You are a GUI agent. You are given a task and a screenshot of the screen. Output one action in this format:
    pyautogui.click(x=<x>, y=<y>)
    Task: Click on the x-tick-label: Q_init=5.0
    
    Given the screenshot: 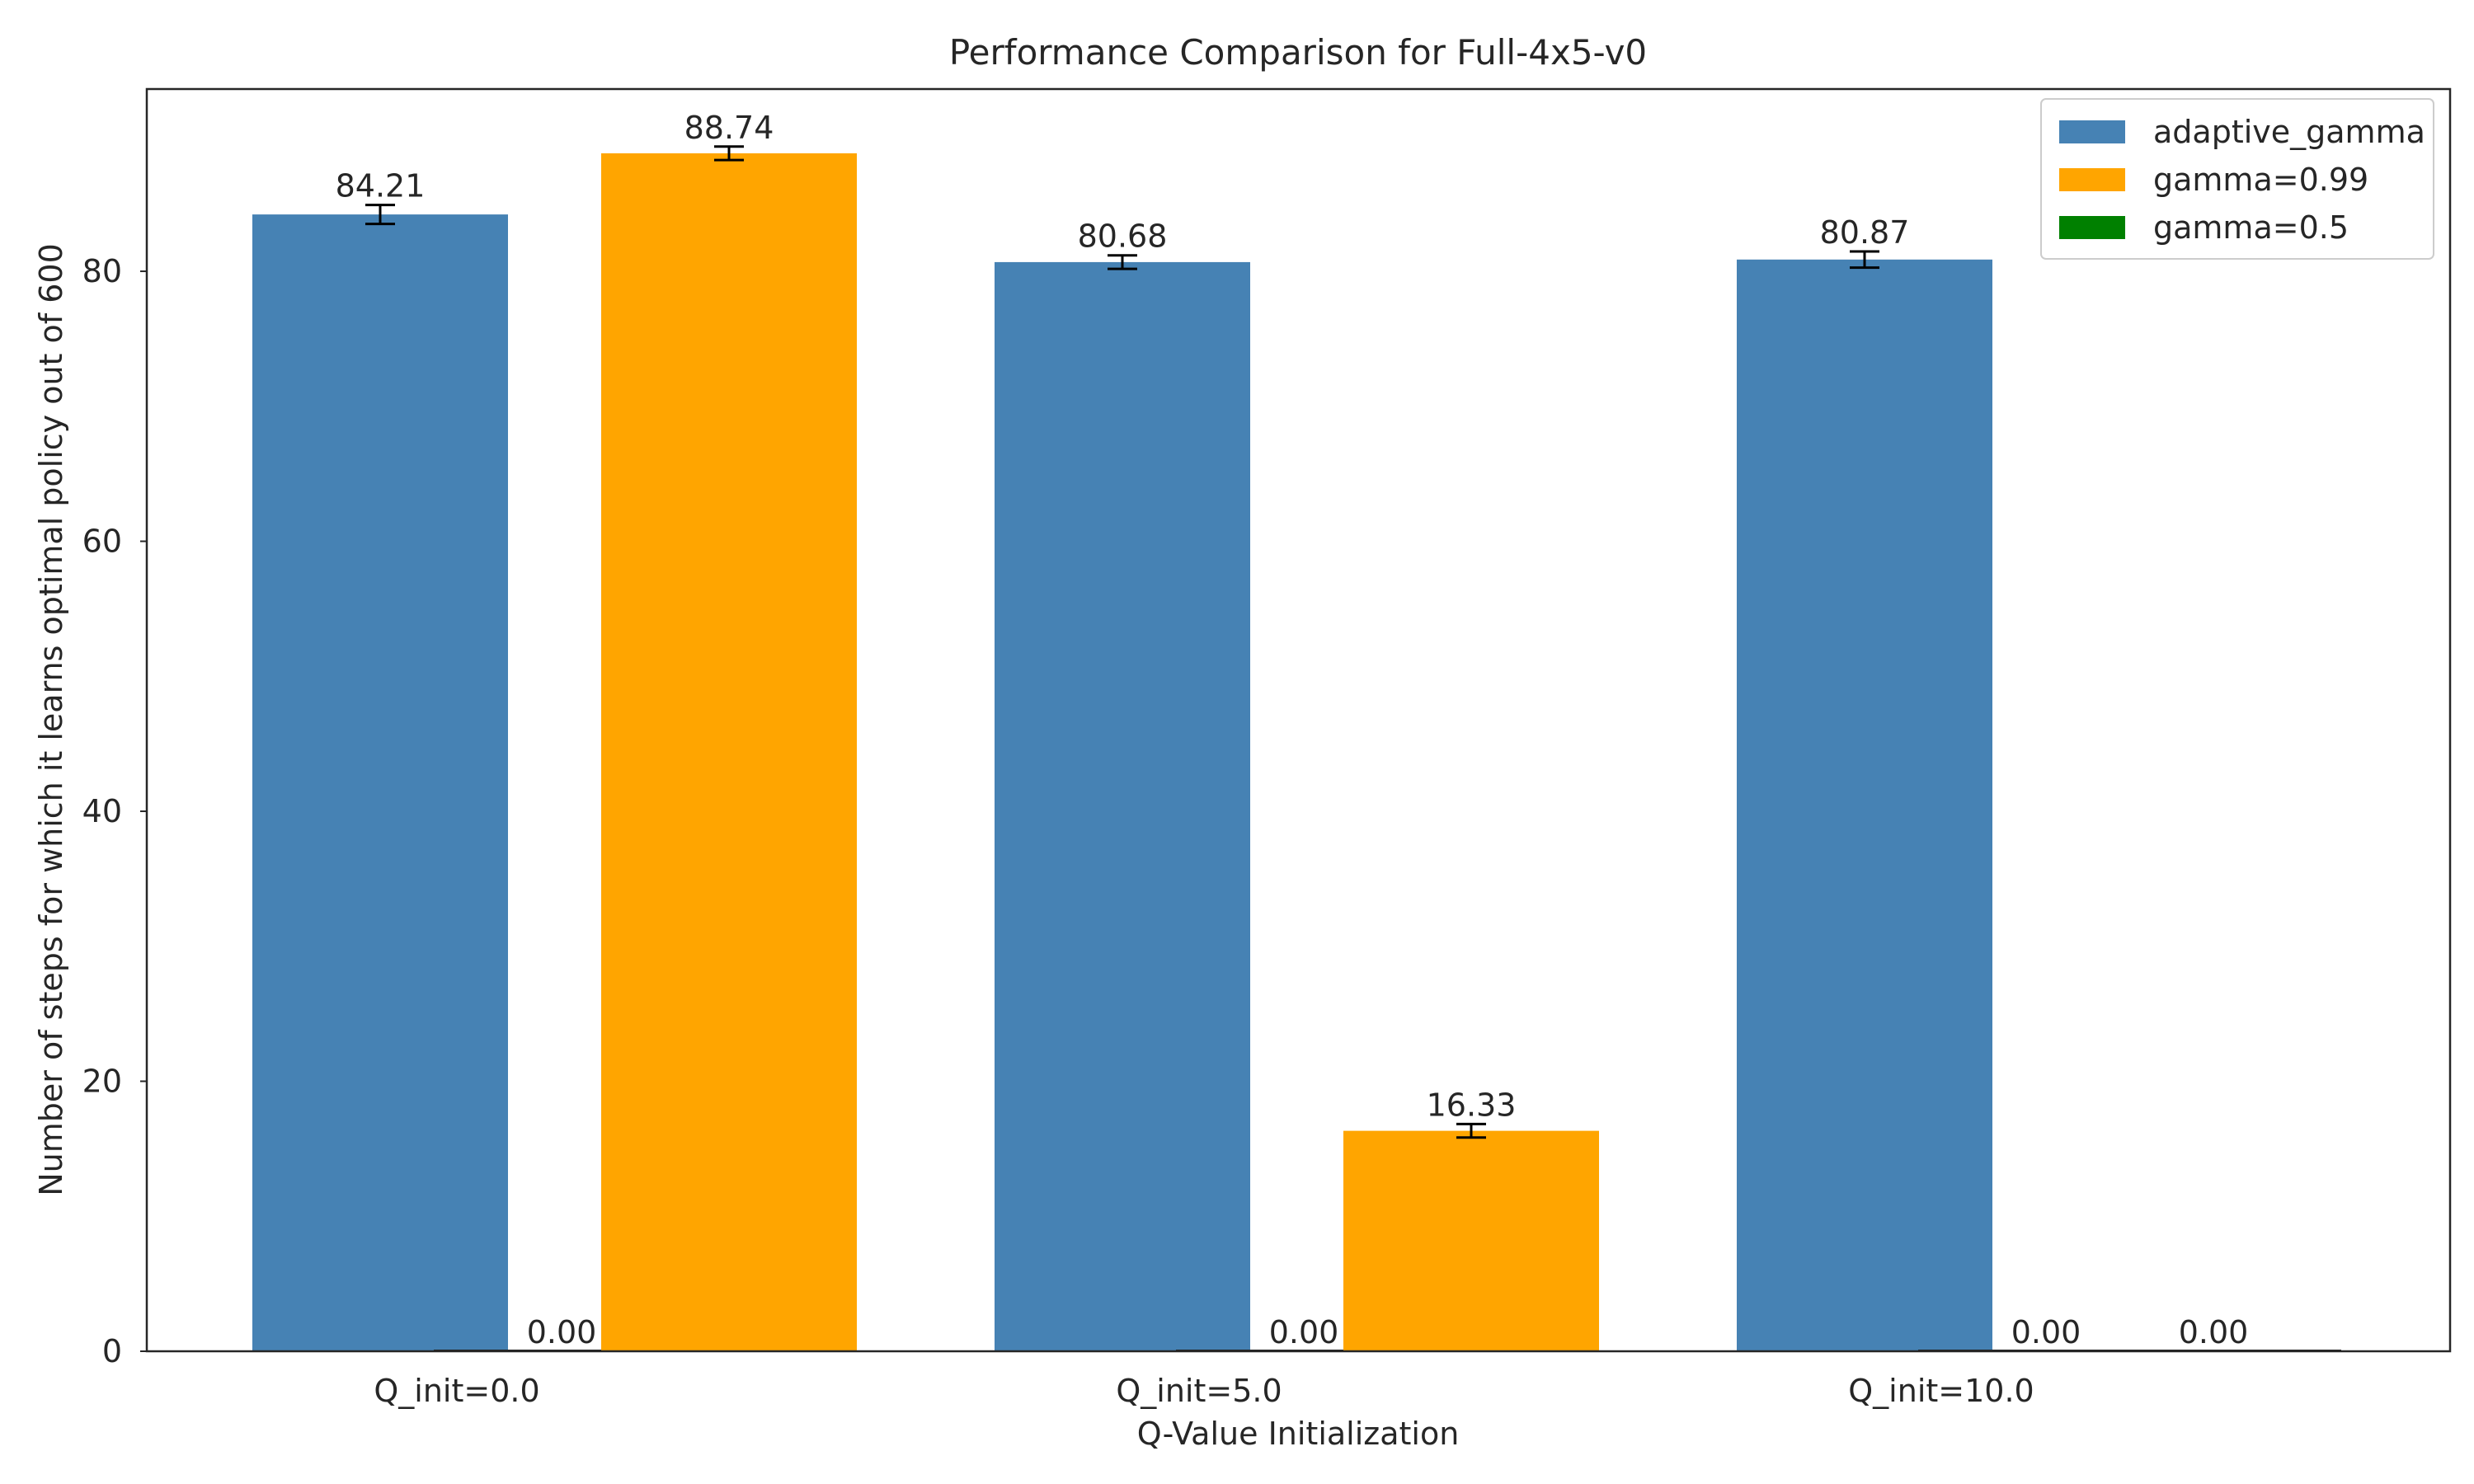 What is the action you would take?
    pyautogui.click(x=1199, y=1391)
    